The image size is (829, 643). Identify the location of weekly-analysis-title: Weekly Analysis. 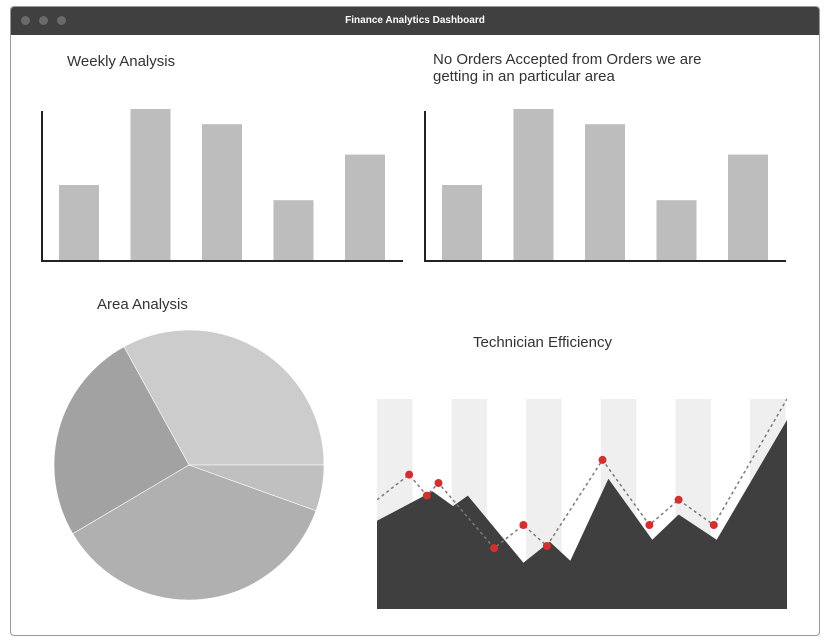
(121, 61).